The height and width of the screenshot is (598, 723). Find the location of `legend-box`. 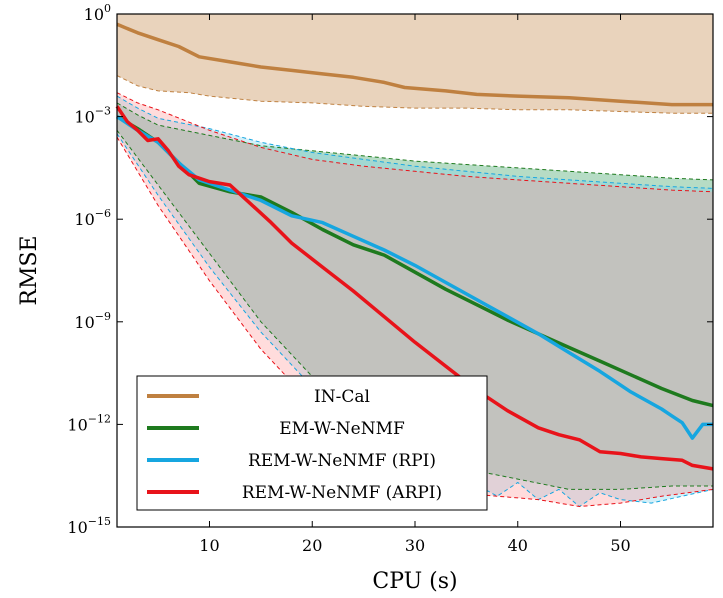

legend-box is located at coordinates (312, 443).